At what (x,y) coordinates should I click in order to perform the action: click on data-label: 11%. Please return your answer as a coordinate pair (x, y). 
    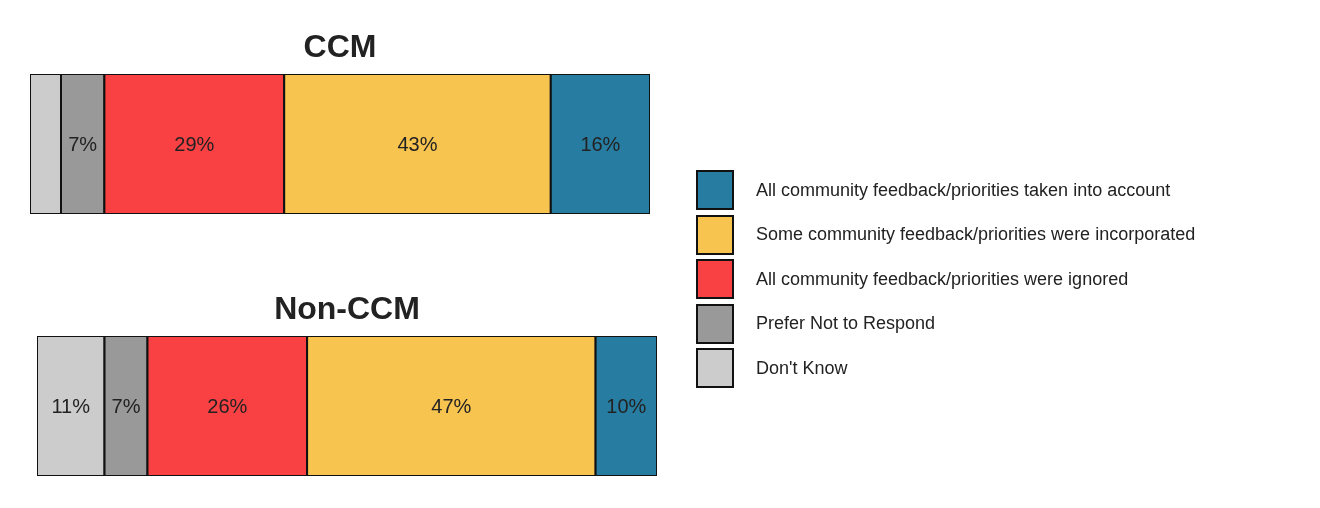
    Looking at the image, I should click on (71, 406).